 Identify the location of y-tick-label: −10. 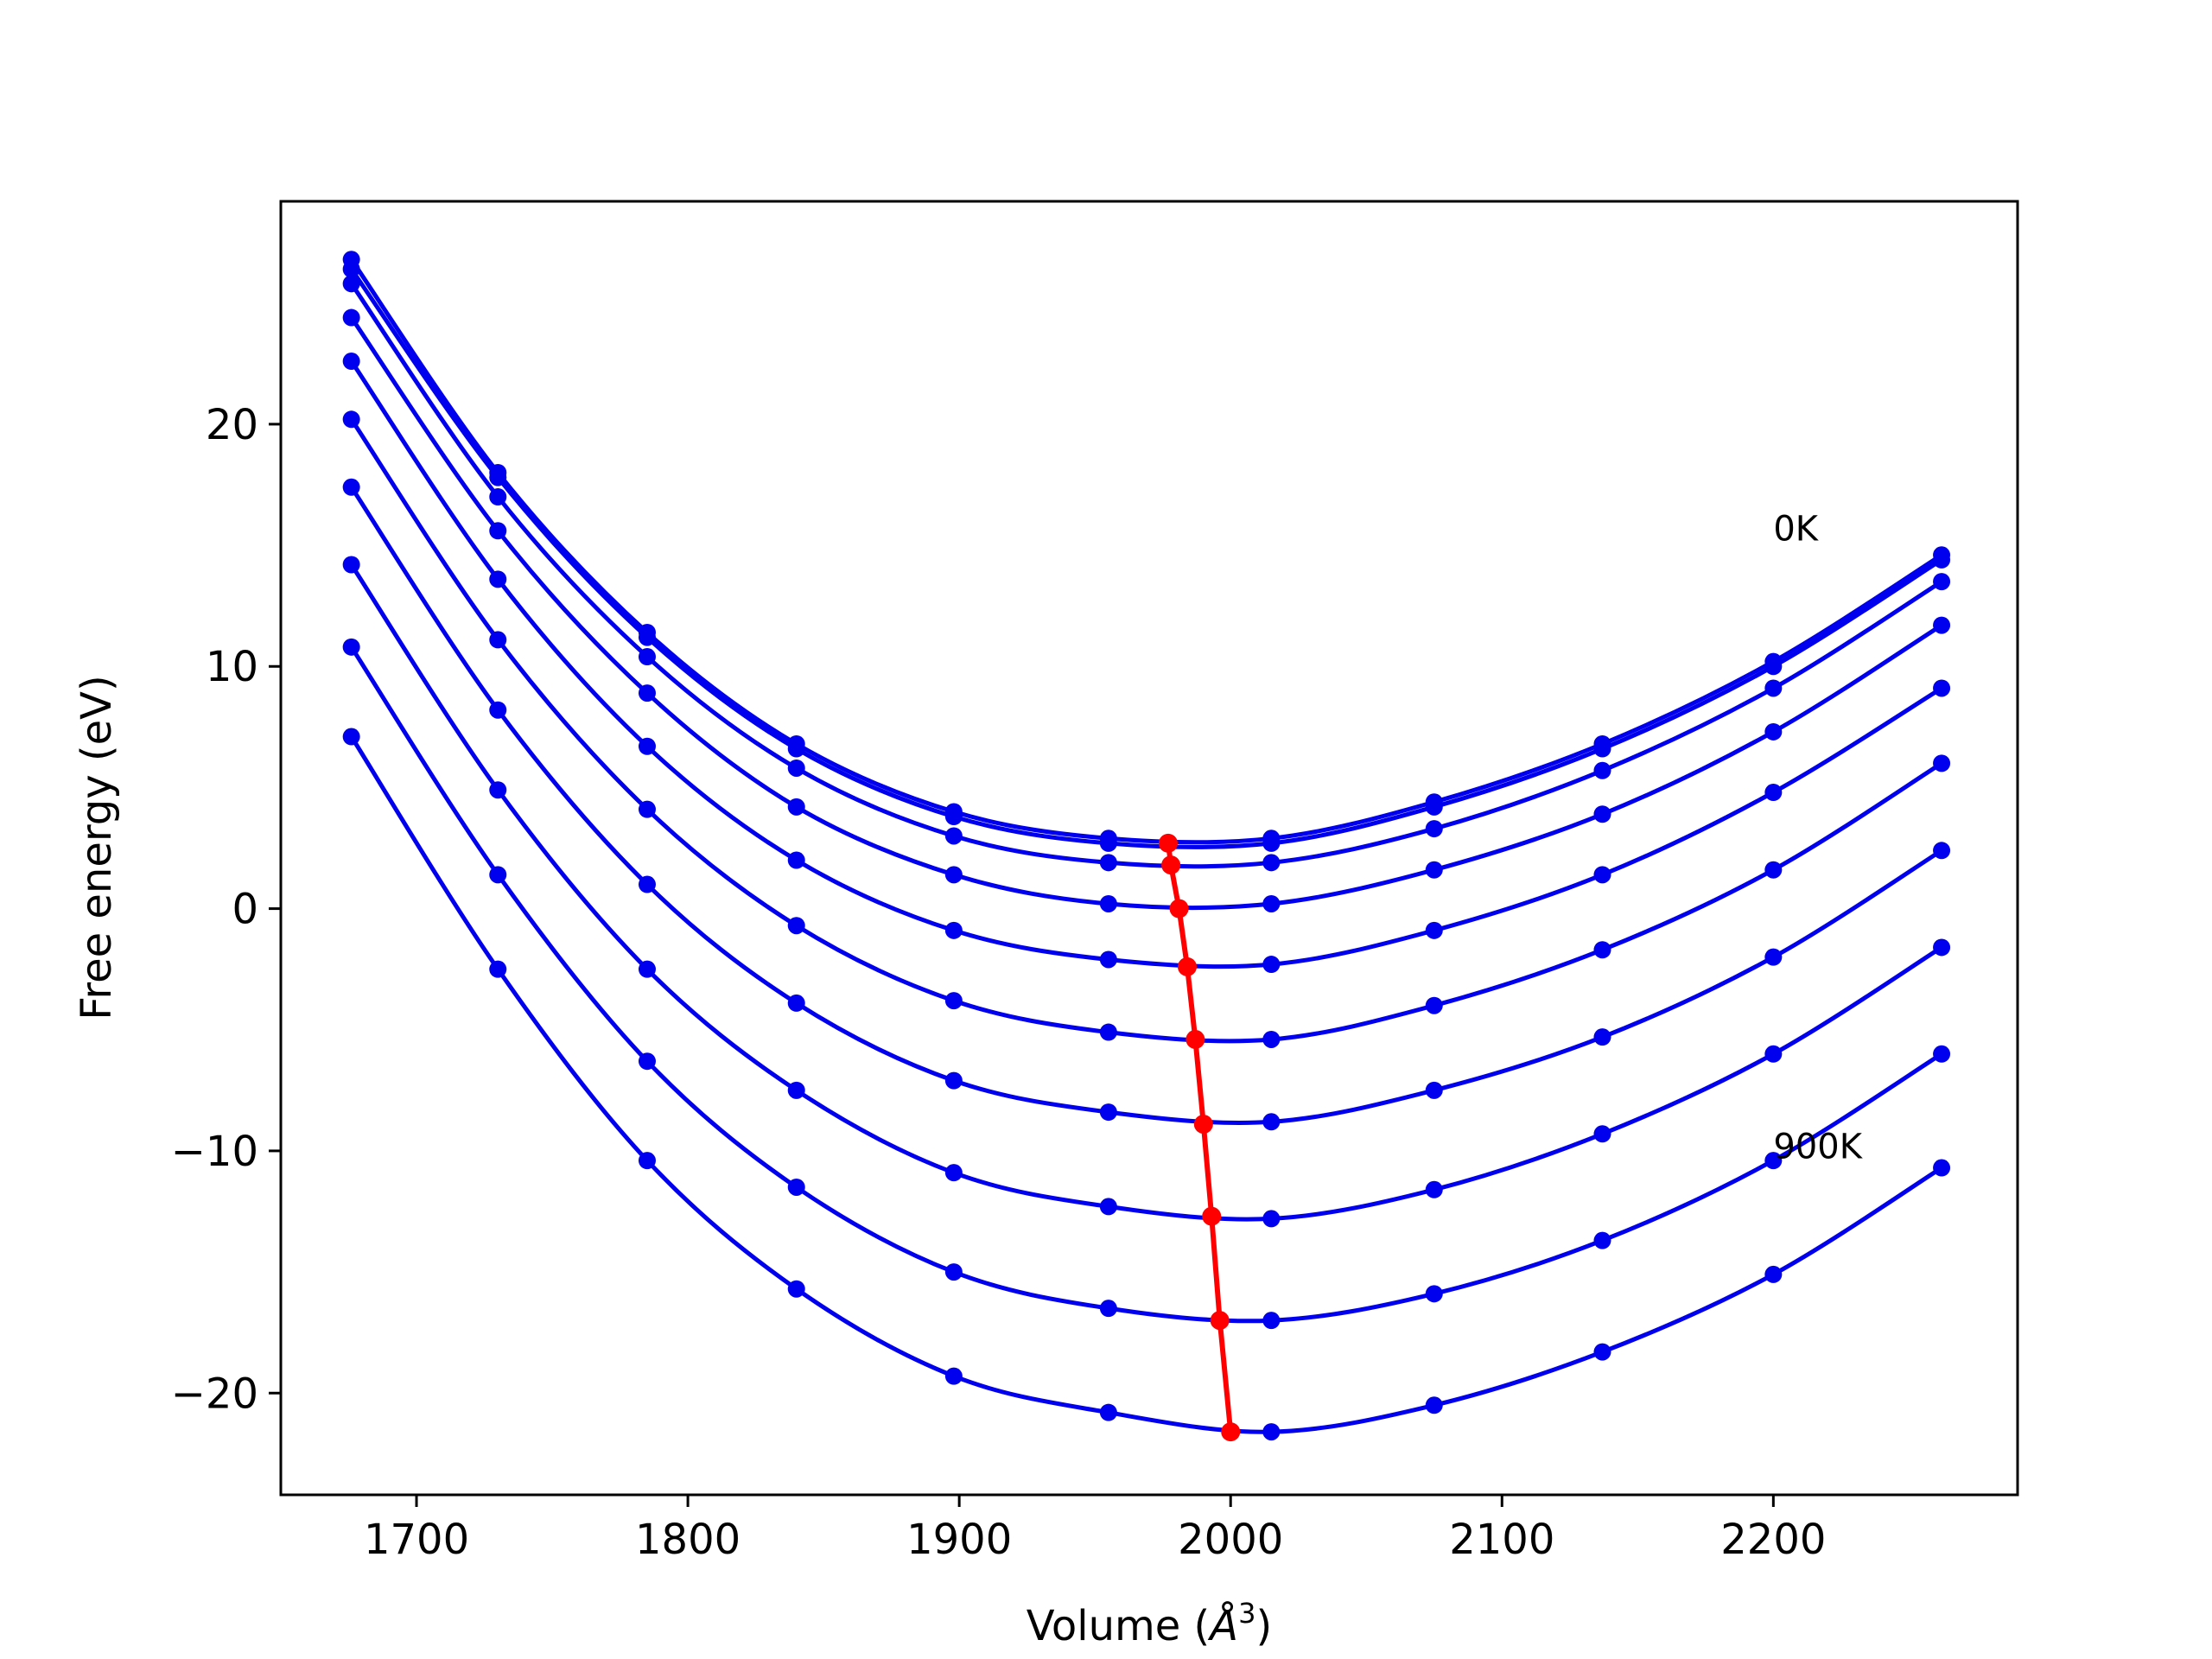
(214, 1152).